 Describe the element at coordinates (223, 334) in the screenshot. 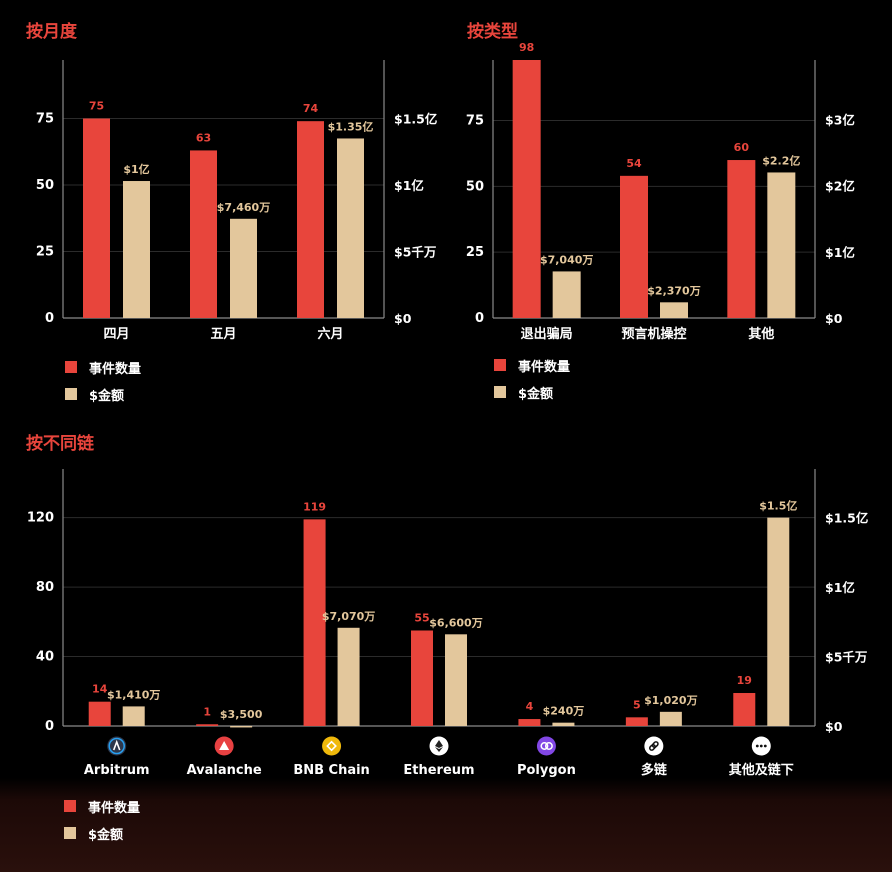

I see `x-axis-category-label: 五月` at that location.